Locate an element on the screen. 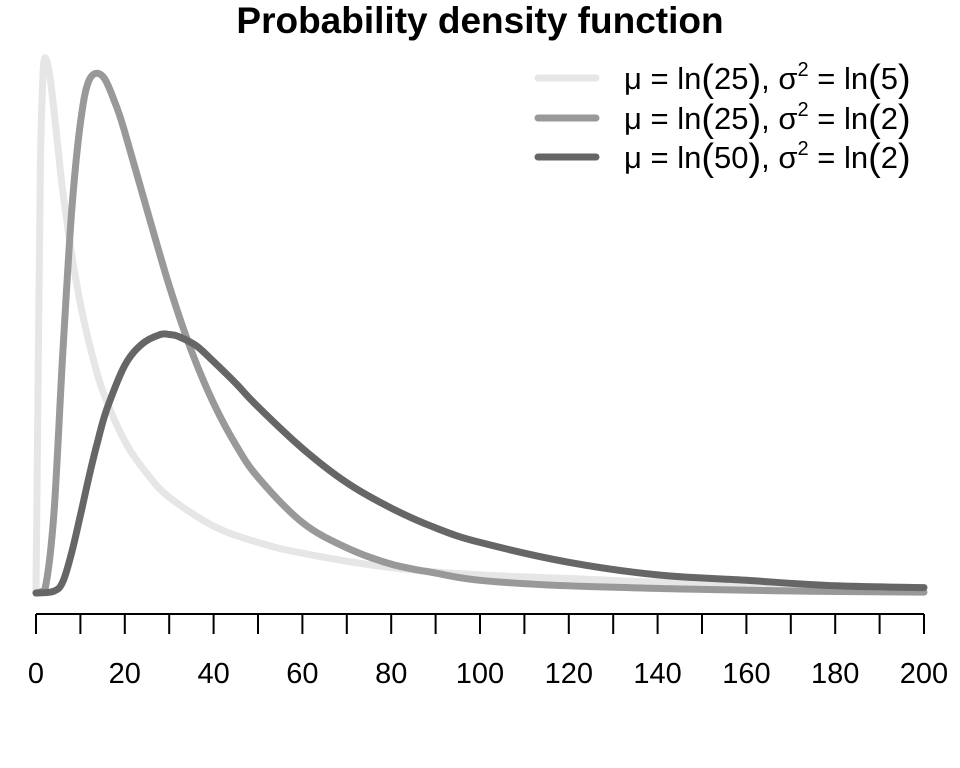 The image size is (960, 768). x-tick-label: 120 is located at coordinates (569, 674).